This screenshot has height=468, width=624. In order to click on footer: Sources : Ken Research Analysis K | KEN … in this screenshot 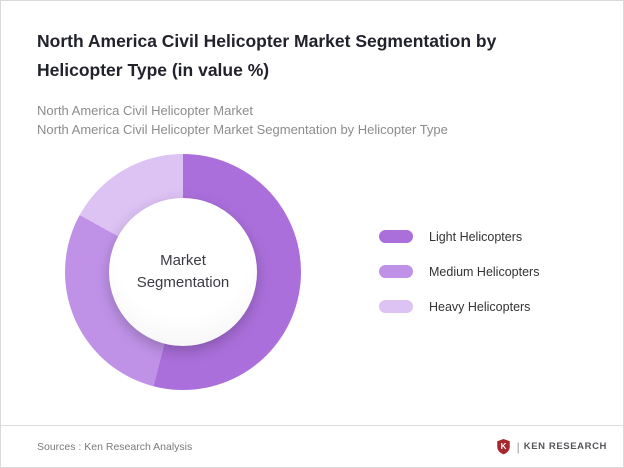, I will do `click(312, 446)`.